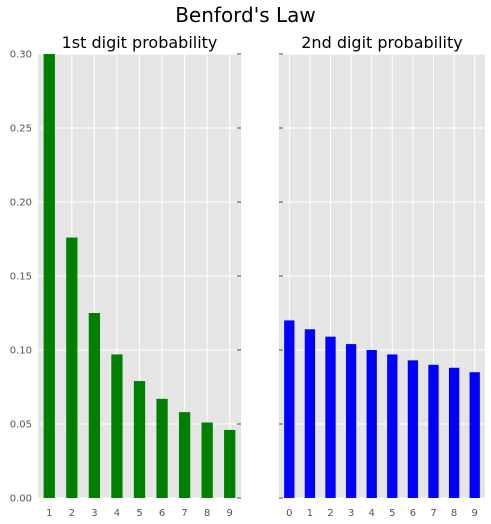 This screenshot has height=524, width=491. I want to click on y-tick-label: 0.00, so click(21, 499).